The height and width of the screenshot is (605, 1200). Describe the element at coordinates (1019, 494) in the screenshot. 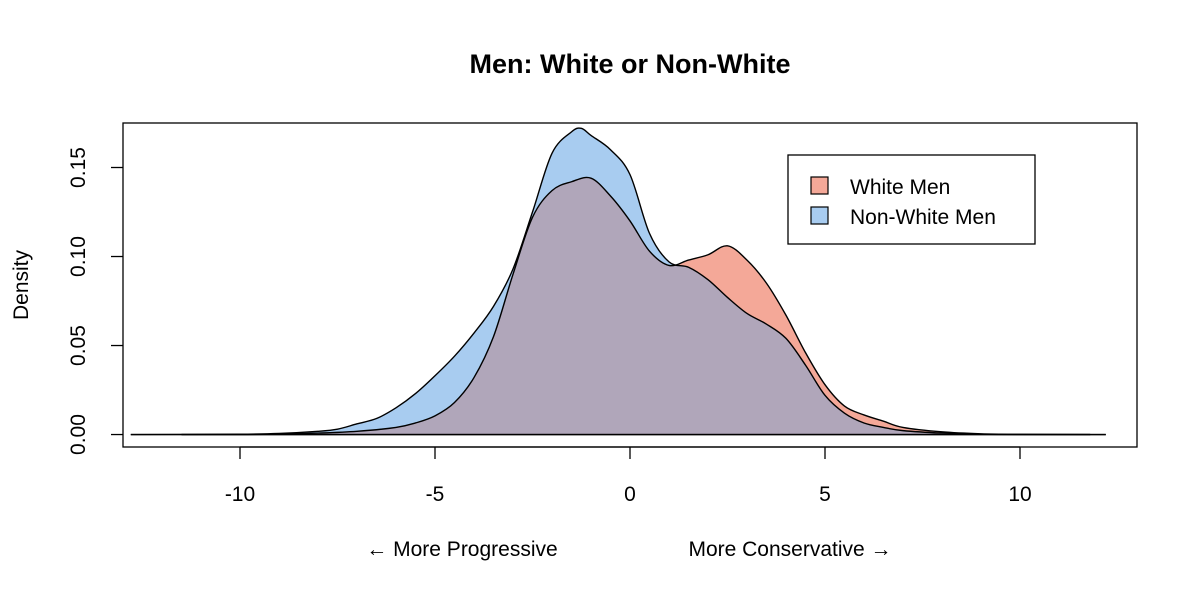

I see `x-tick-label: 10` at that location.